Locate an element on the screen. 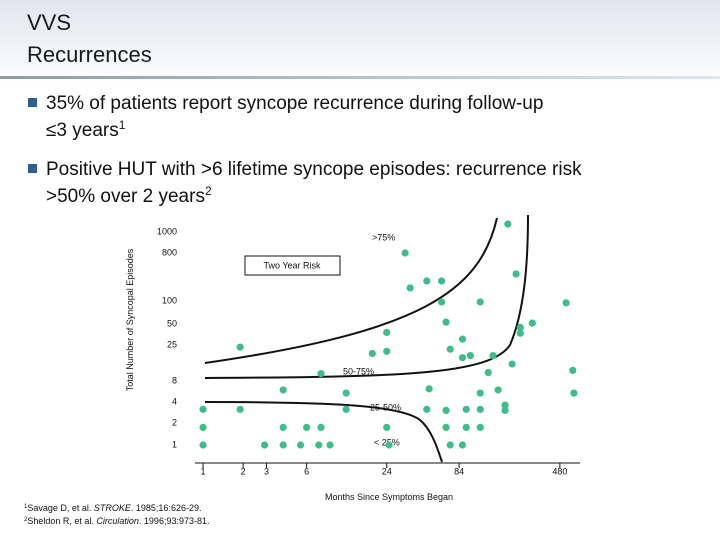  footnote-mark: 1 is located at coordinates (26, 507).